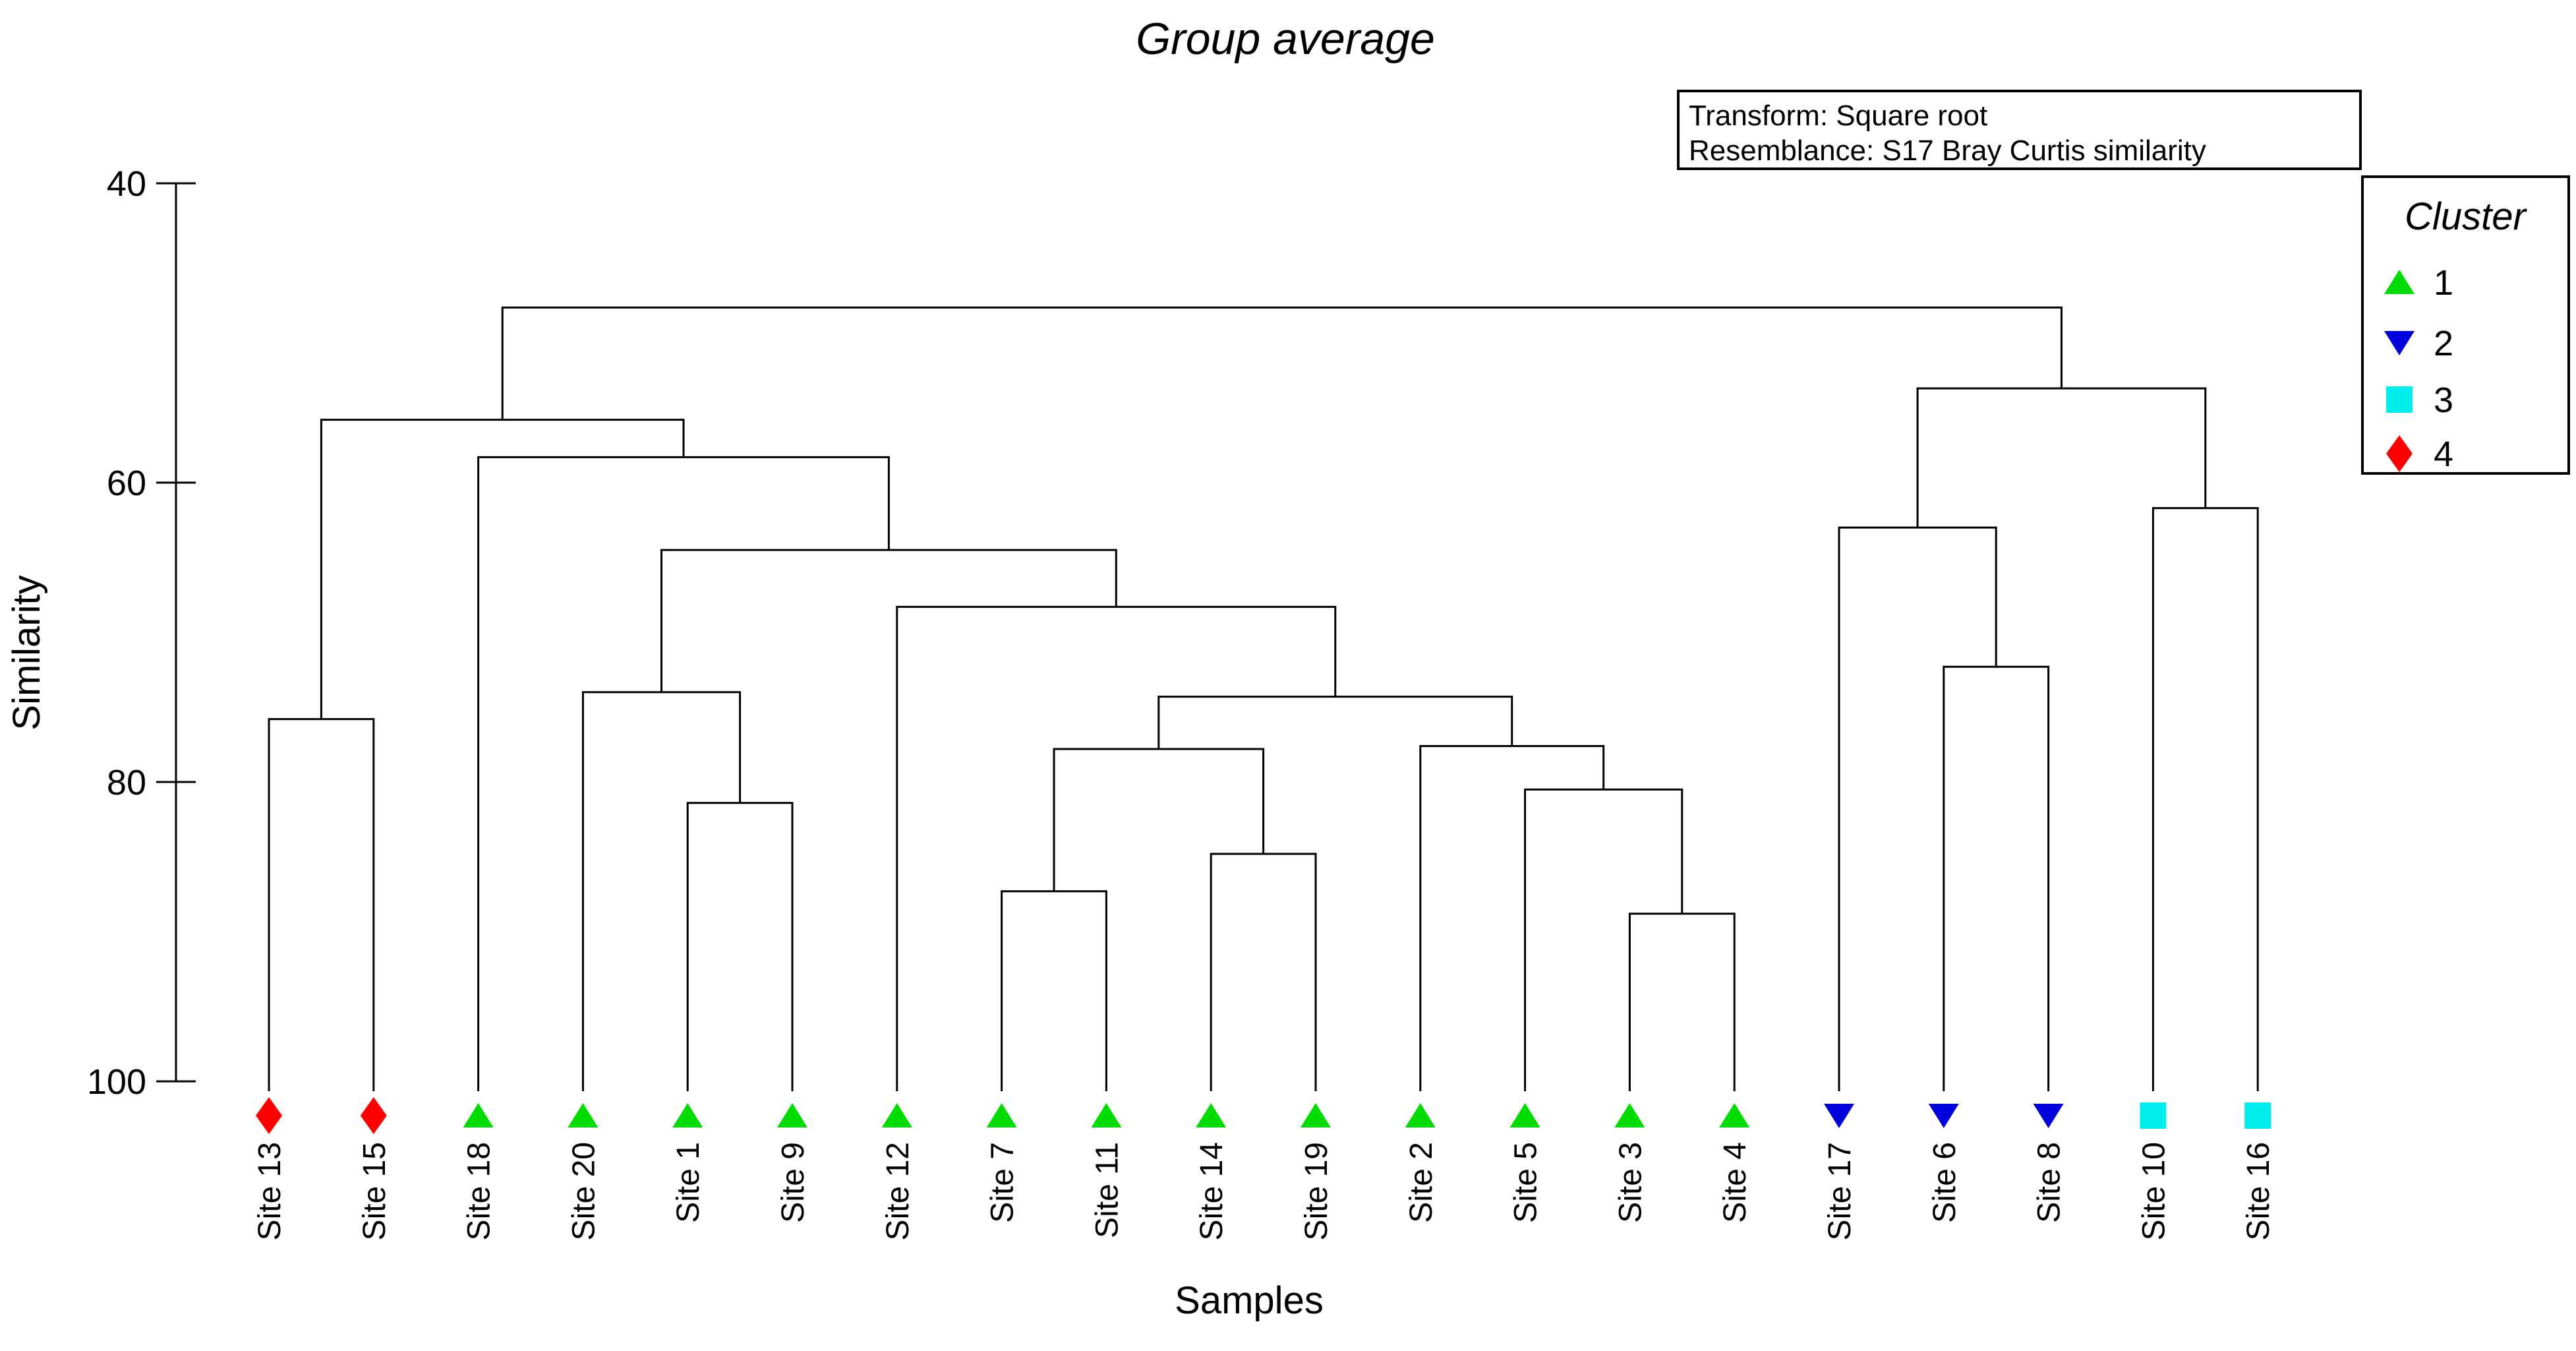  Describe the element at coordinates (480, 1191) in the screenshot. I see `leaf-label: Site 18` at that location.